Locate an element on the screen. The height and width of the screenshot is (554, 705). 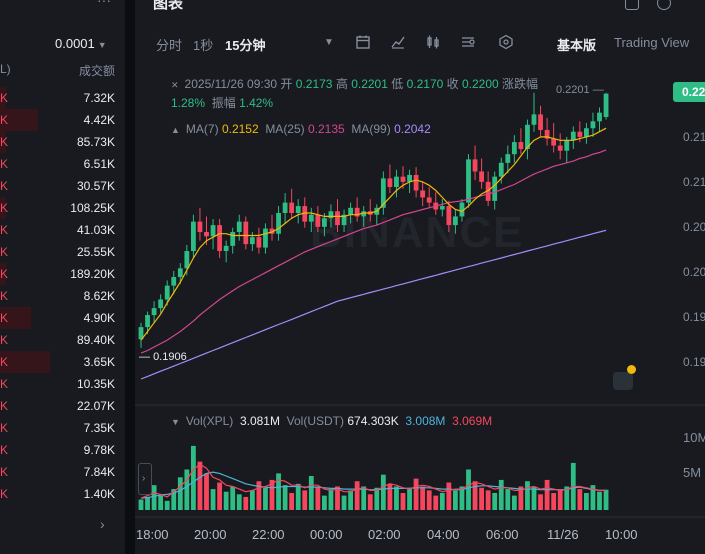
calendar-icon is located at coordinates (363, 42).